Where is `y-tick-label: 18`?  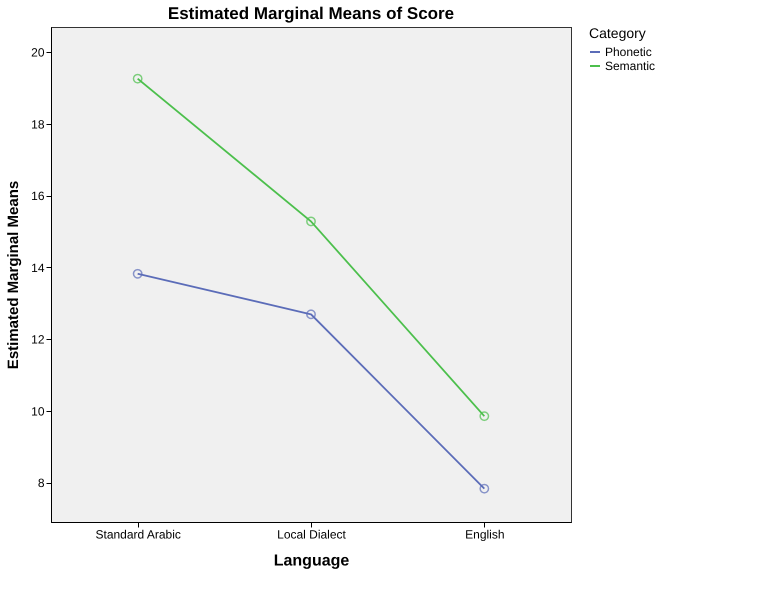
y-tick-label: 18 is located at coordinates (38, 124).